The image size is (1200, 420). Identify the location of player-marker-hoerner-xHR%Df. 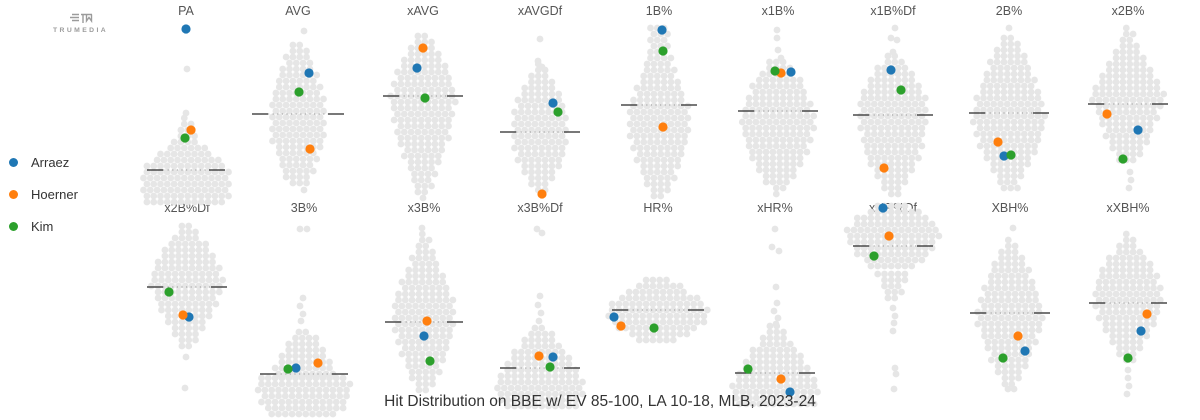
(889, 236).